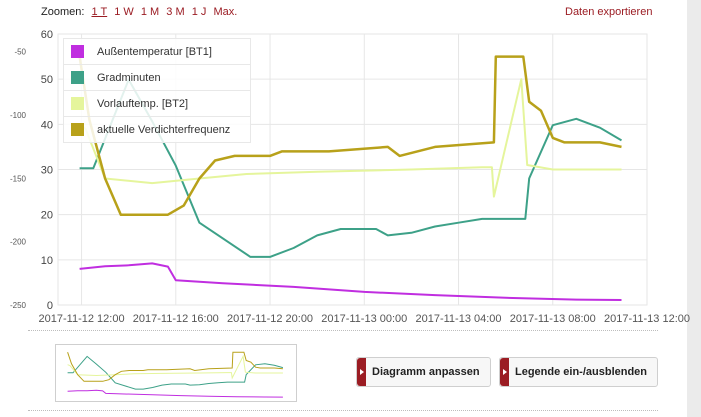  What do you see at coordinates (199, 12) in the screenshot?
I see `zoom-1-year: 1 J` at bounding box center [199, 12].